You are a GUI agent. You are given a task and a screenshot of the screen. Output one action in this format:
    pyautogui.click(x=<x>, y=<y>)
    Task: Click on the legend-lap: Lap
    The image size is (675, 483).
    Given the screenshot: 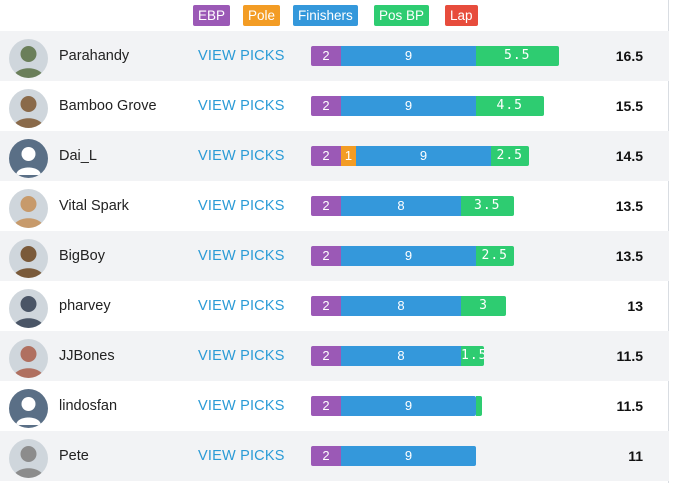 What is the action you would take?
    pyautogui.click(x=461, y=15)
    